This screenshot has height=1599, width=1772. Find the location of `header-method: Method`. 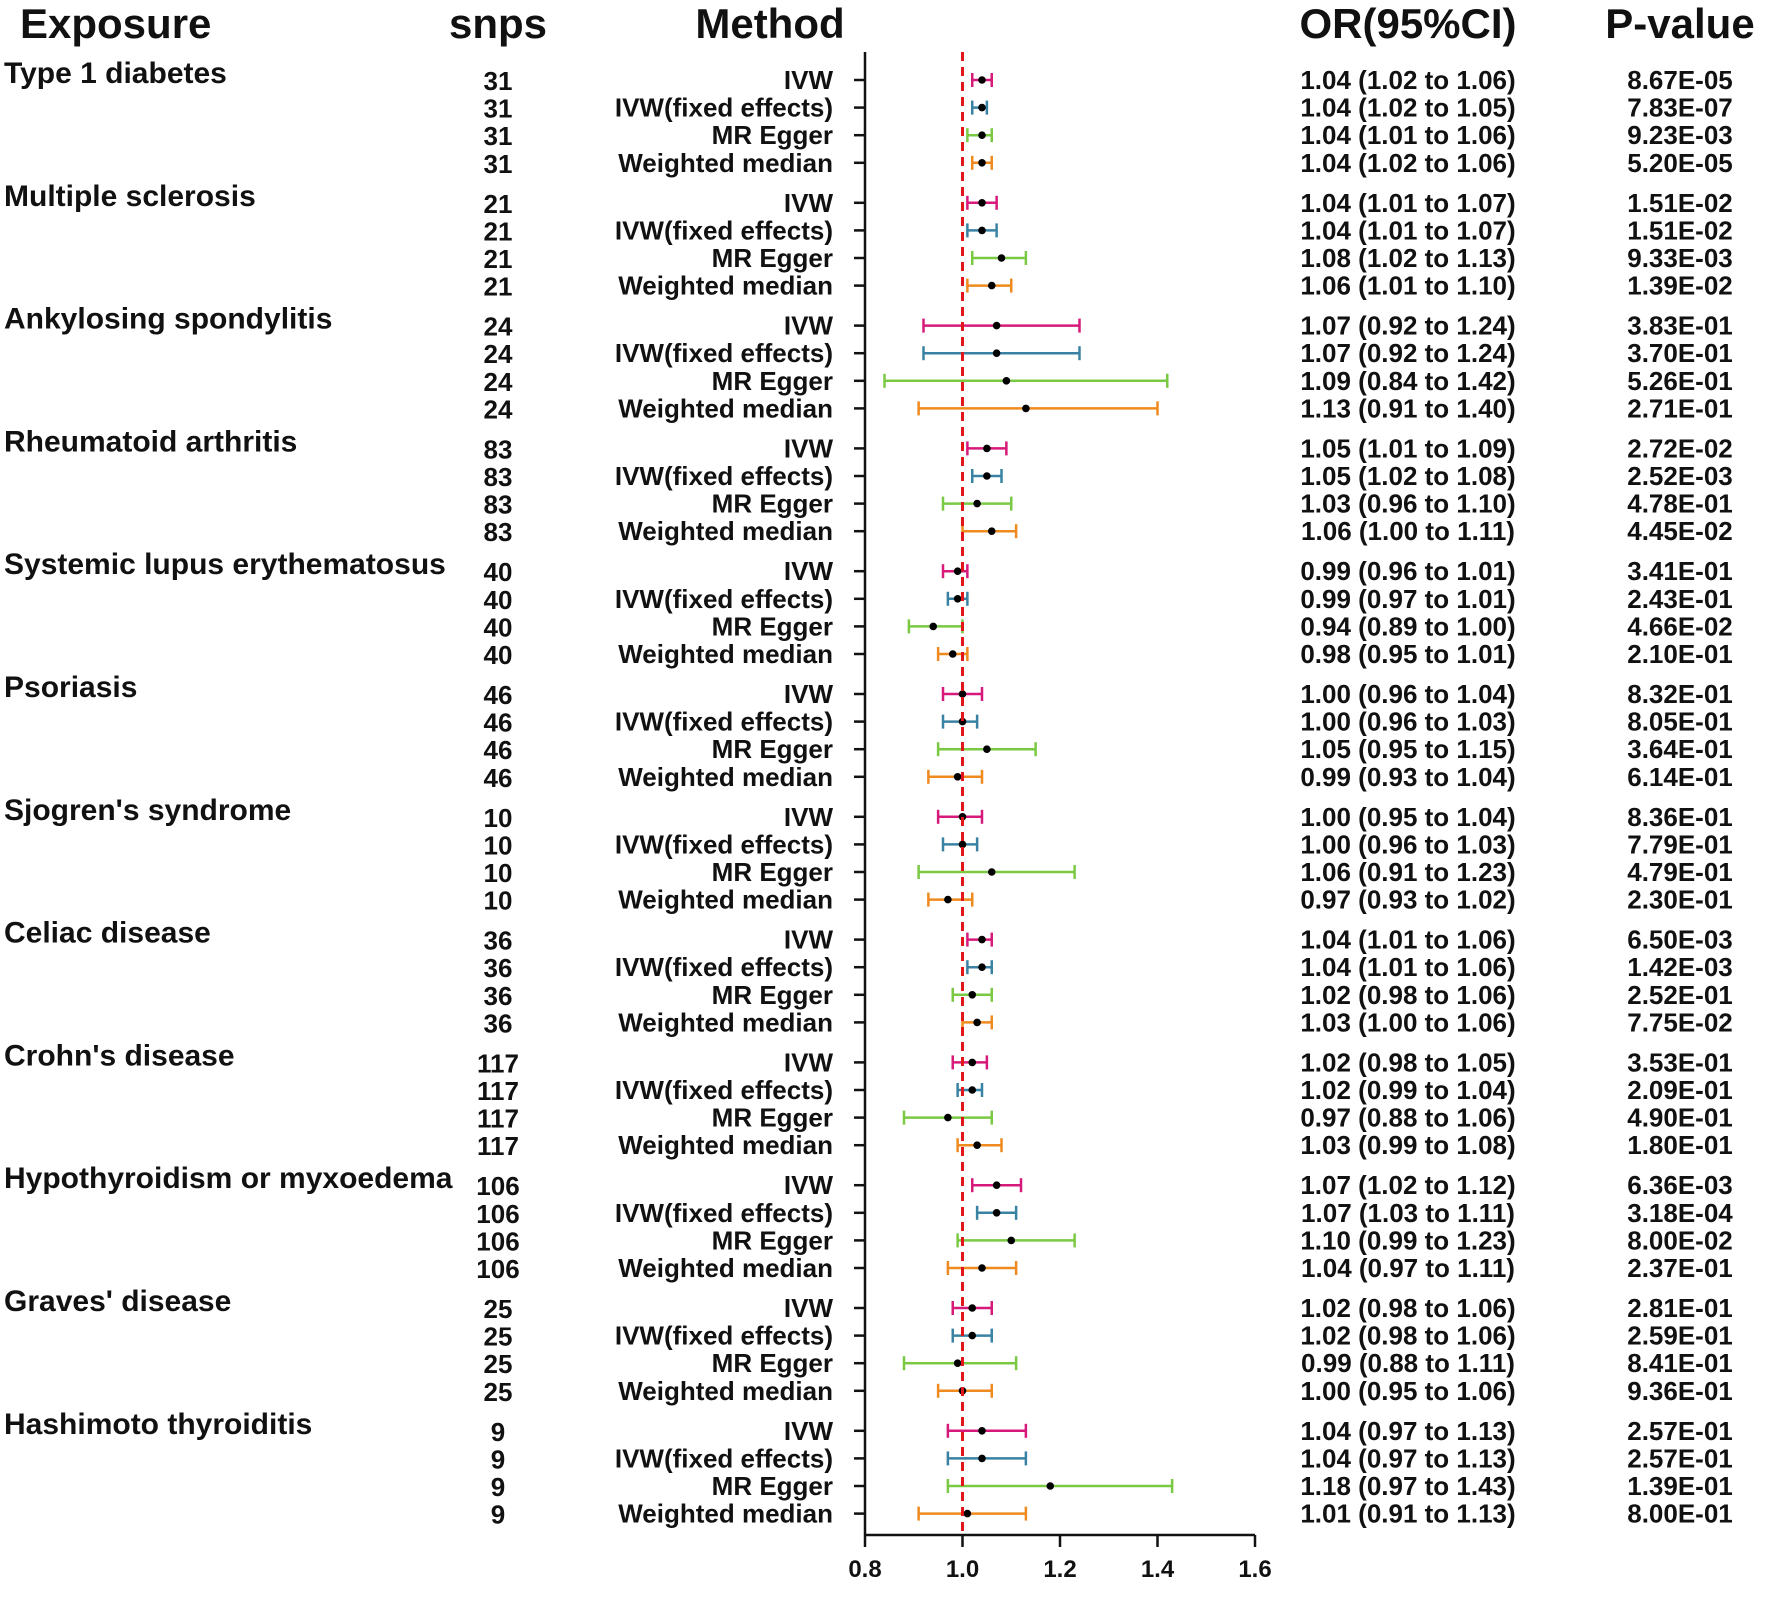

header-method: Method is located at coordinates (769, 23).